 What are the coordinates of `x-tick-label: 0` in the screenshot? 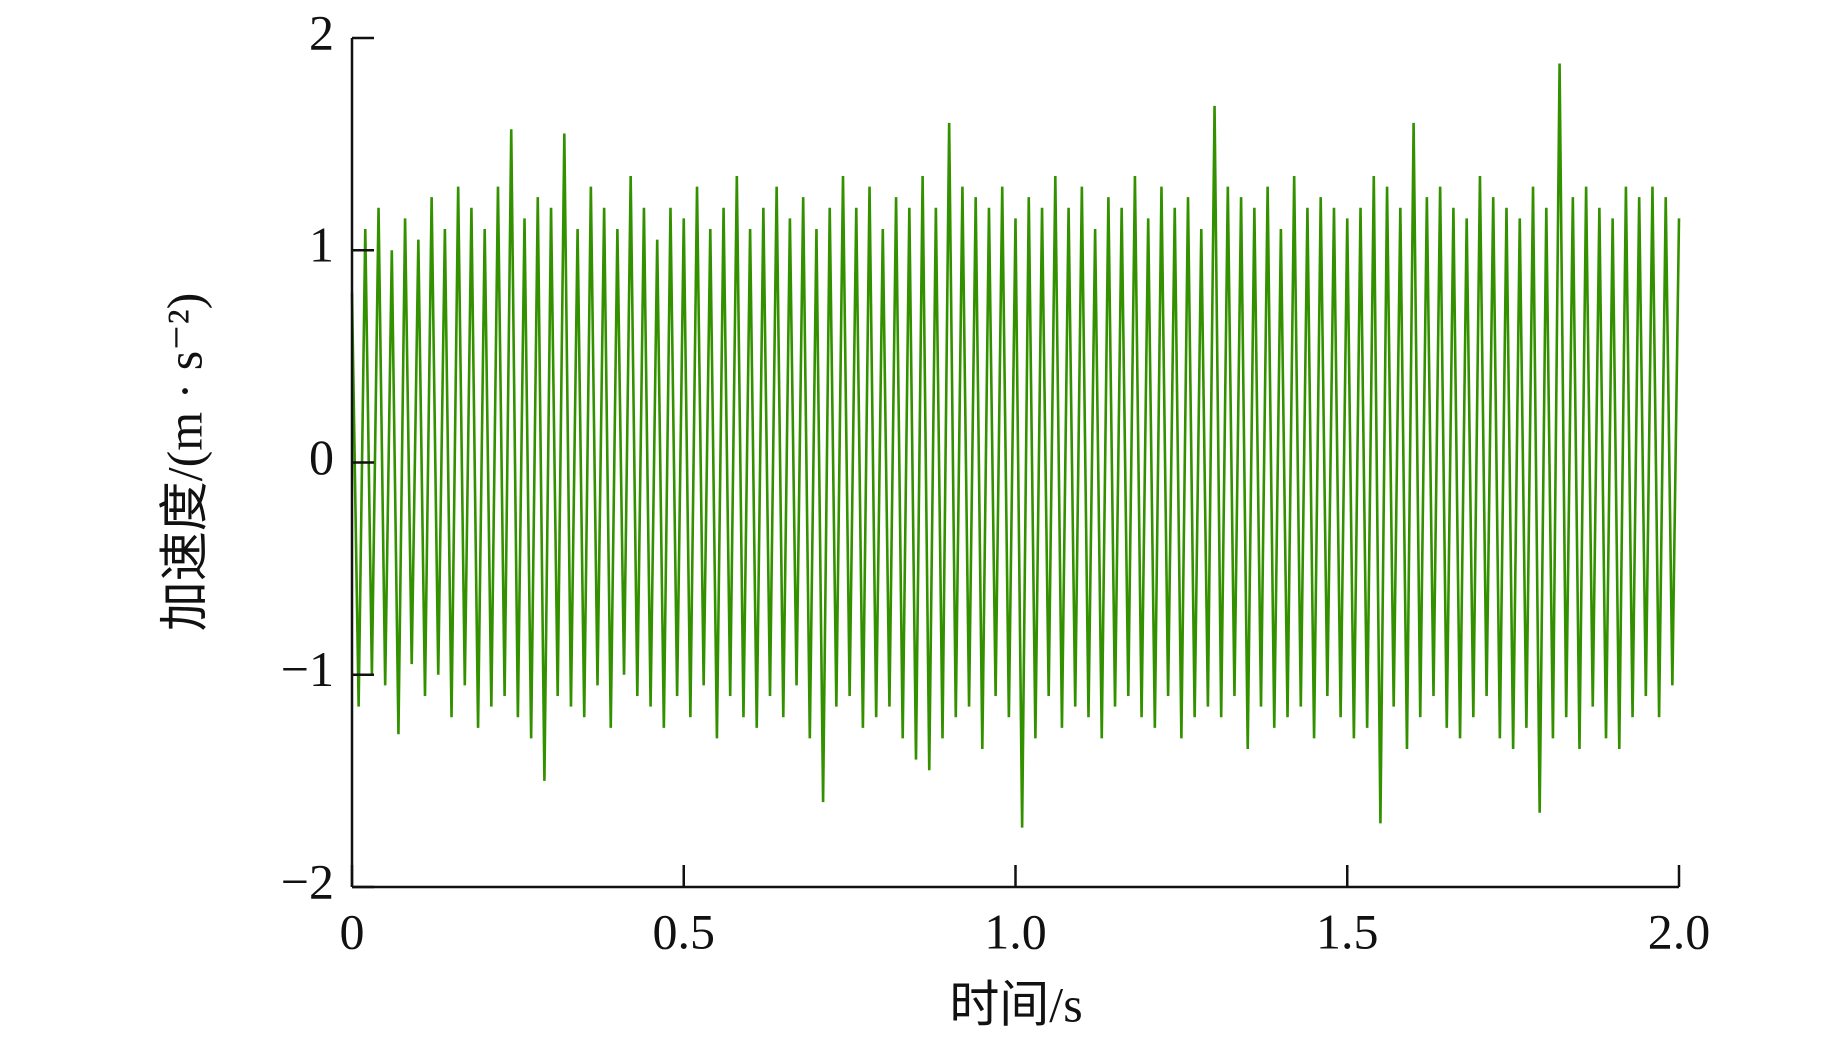 It's located at (352, 931).